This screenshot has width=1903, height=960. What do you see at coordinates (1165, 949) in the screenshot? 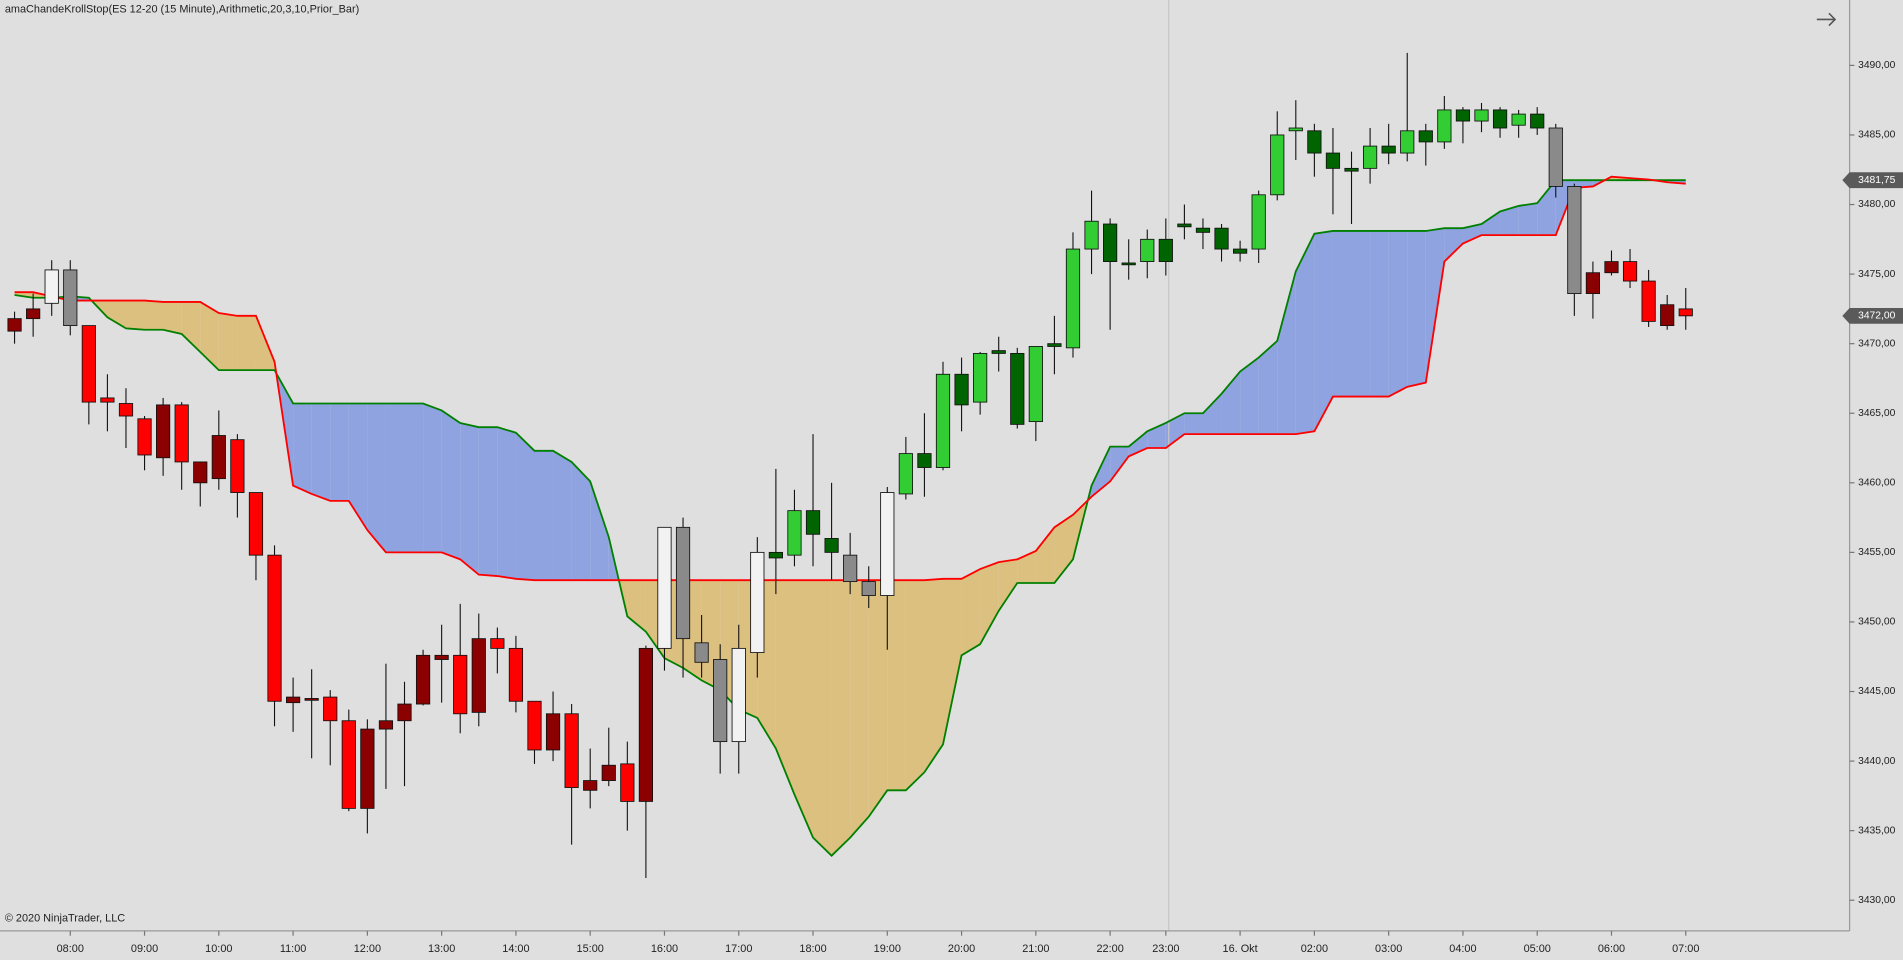
I see `x-tick-label: 23:00` at bounding box center [1165, 949].